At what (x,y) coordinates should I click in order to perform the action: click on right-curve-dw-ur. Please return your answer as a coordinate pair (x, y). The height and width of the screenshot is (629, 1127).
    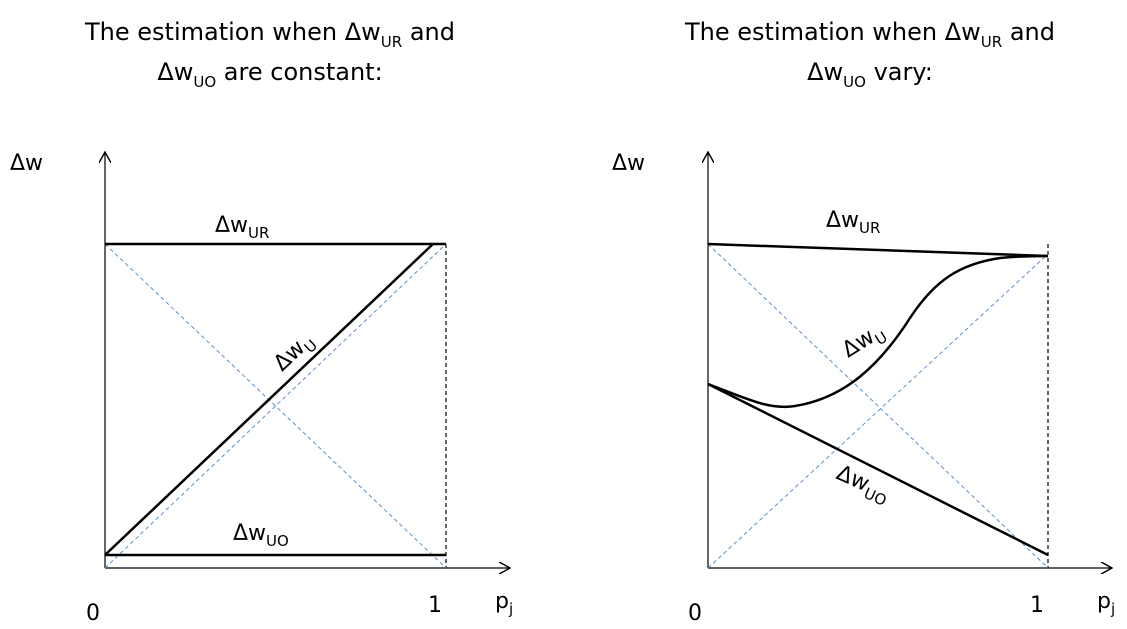
    Looking at the image, I should click on (878, 250).